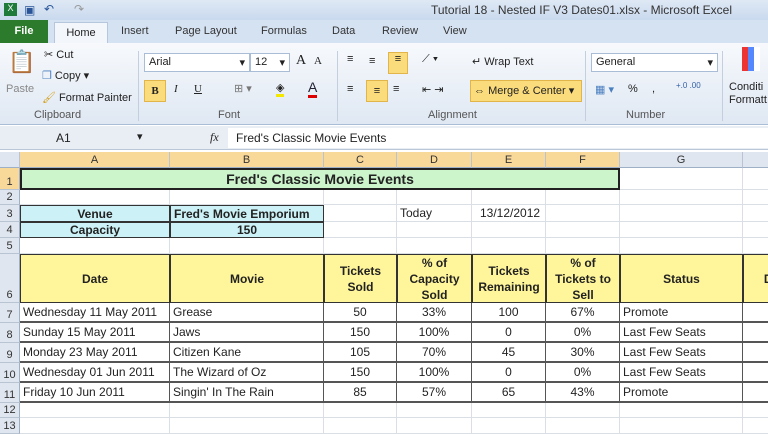 This screenshot has height=434, width=768. What do you see at coordinates (10, 353) in the screenshot?
I see `row-header: 9` at bounding box center [10, 353].